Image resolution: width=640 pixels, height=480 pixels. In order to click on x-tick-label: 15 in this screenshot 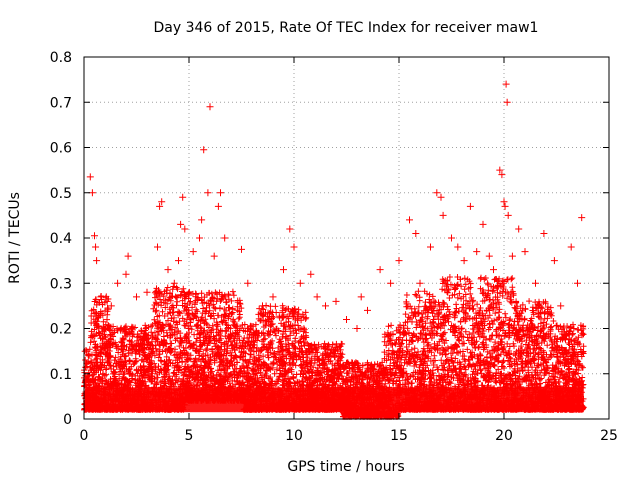, I will do `click(399, 436)`.